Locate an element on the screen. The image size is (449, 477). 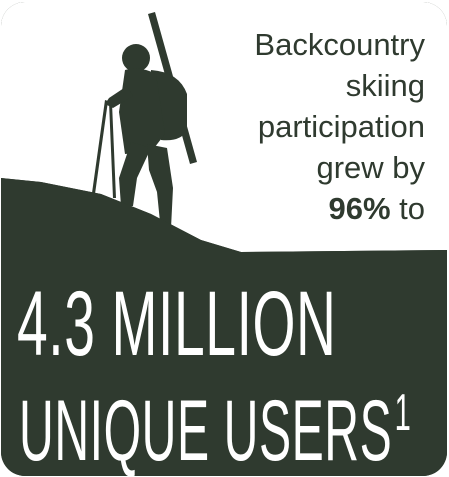
footnote-mark: 1 is located at coordinates (403, 413).